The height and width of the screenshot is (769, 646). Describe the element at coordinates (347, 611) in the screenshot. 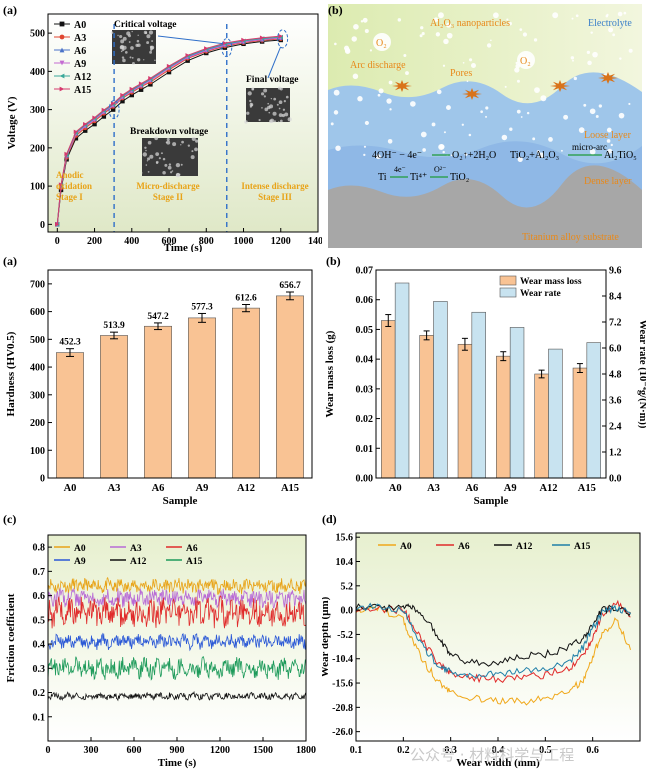

I see `y-tick-label: 0.0` at that location.